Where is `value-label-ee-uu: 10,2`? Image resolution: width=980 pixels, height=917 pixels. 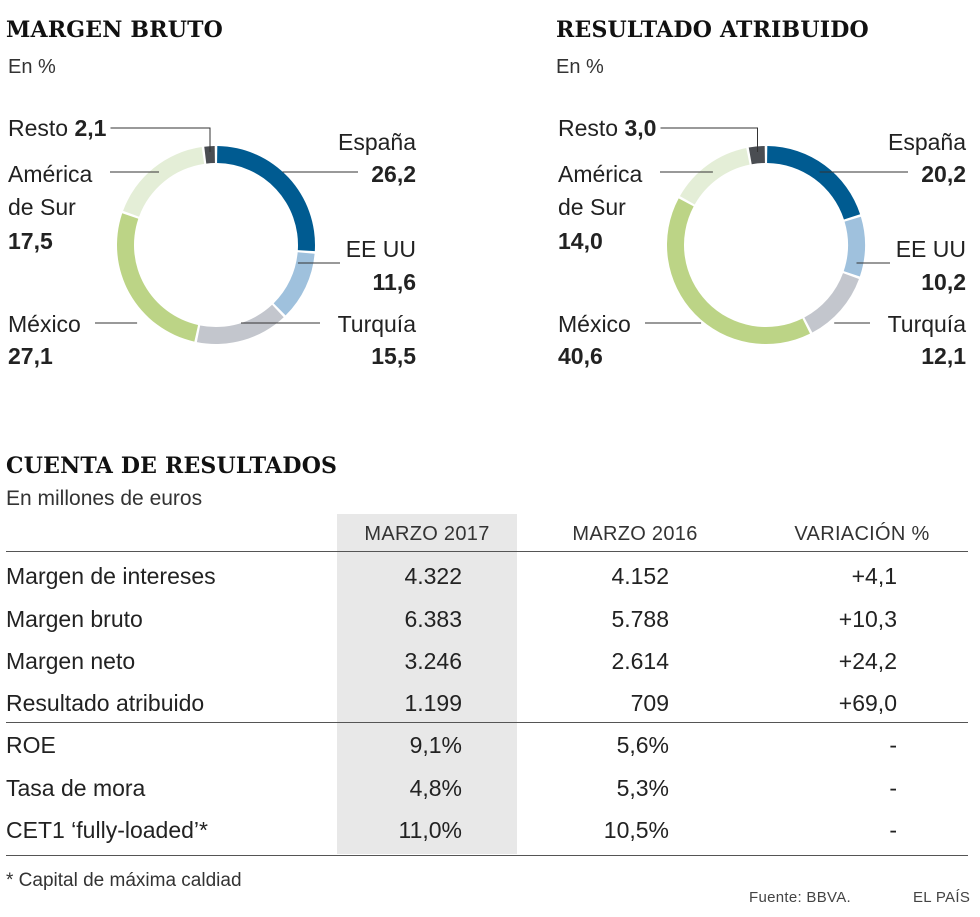 value-label-ee-uu: 10,2 is located at coordinates (943, 282).